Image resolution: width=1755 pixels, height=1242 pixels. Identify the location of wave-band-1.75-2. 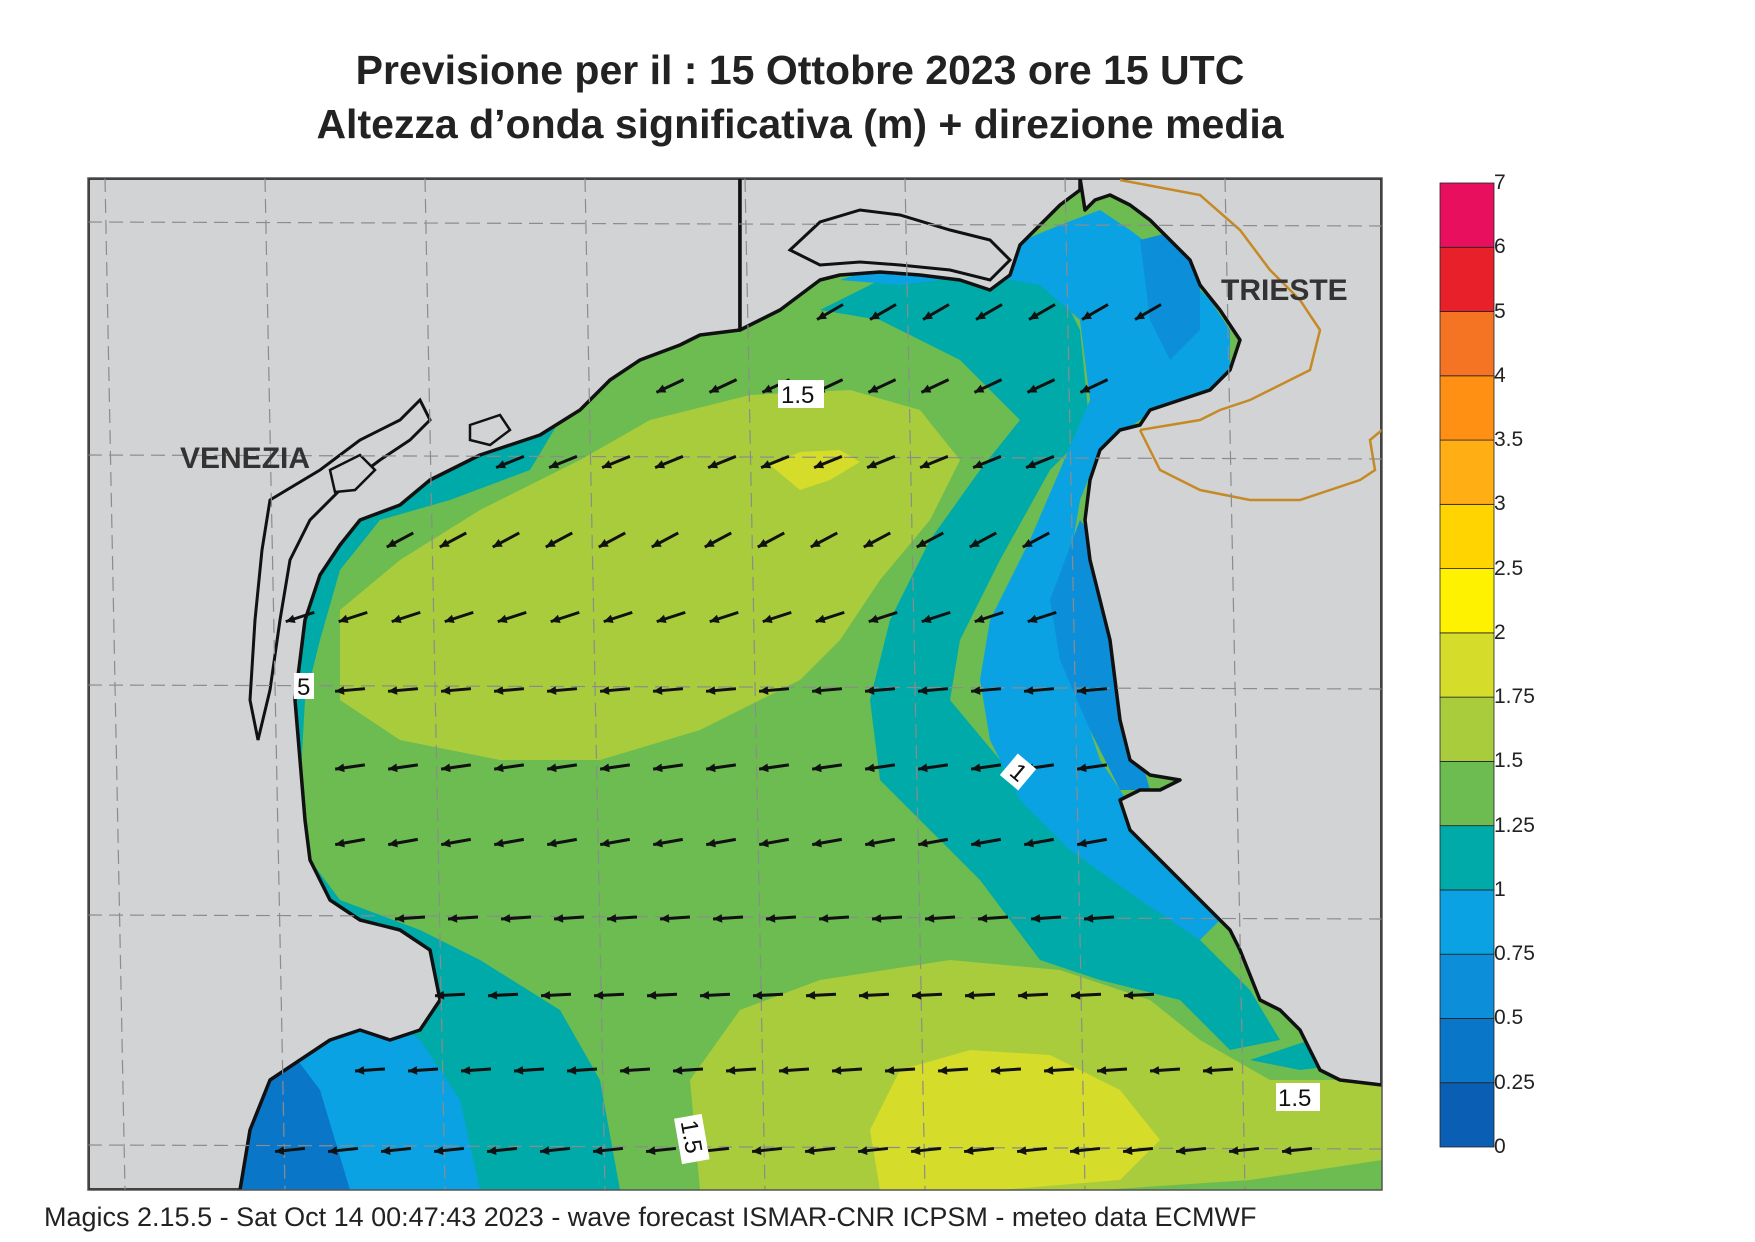
(815, 470).